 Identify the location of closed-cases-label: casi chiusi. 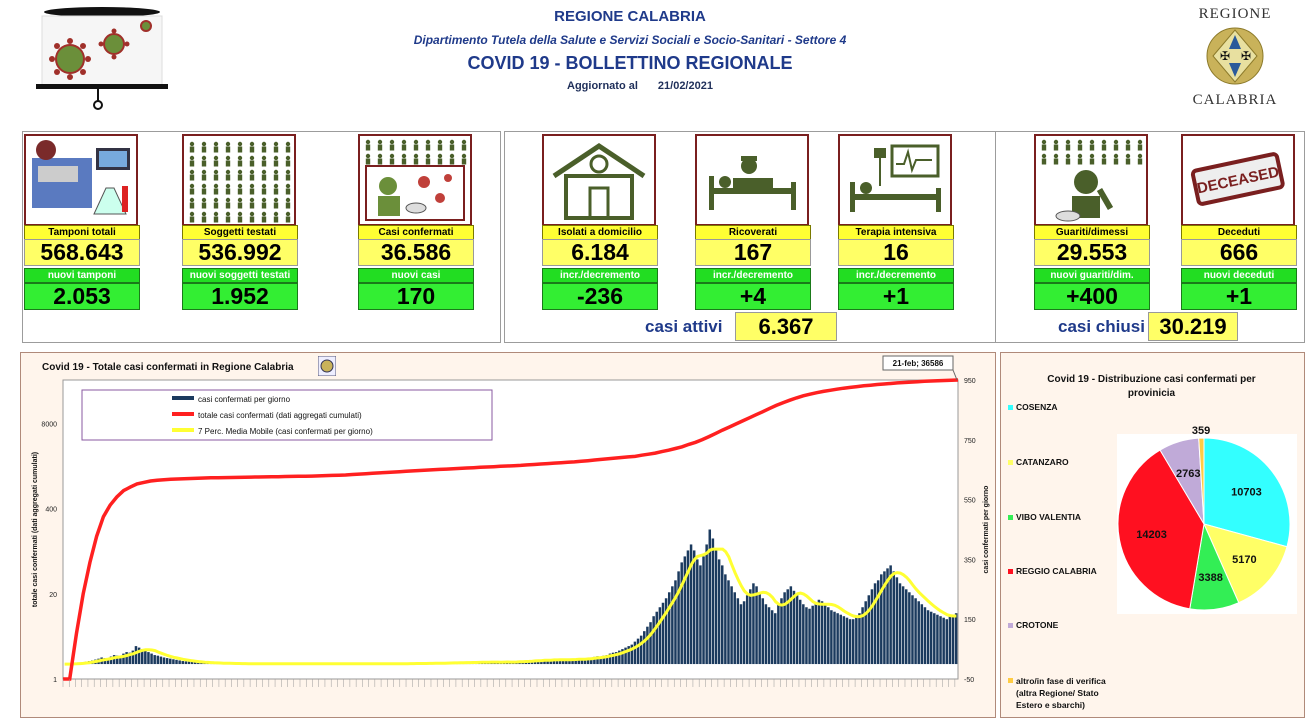
(1101, 326).